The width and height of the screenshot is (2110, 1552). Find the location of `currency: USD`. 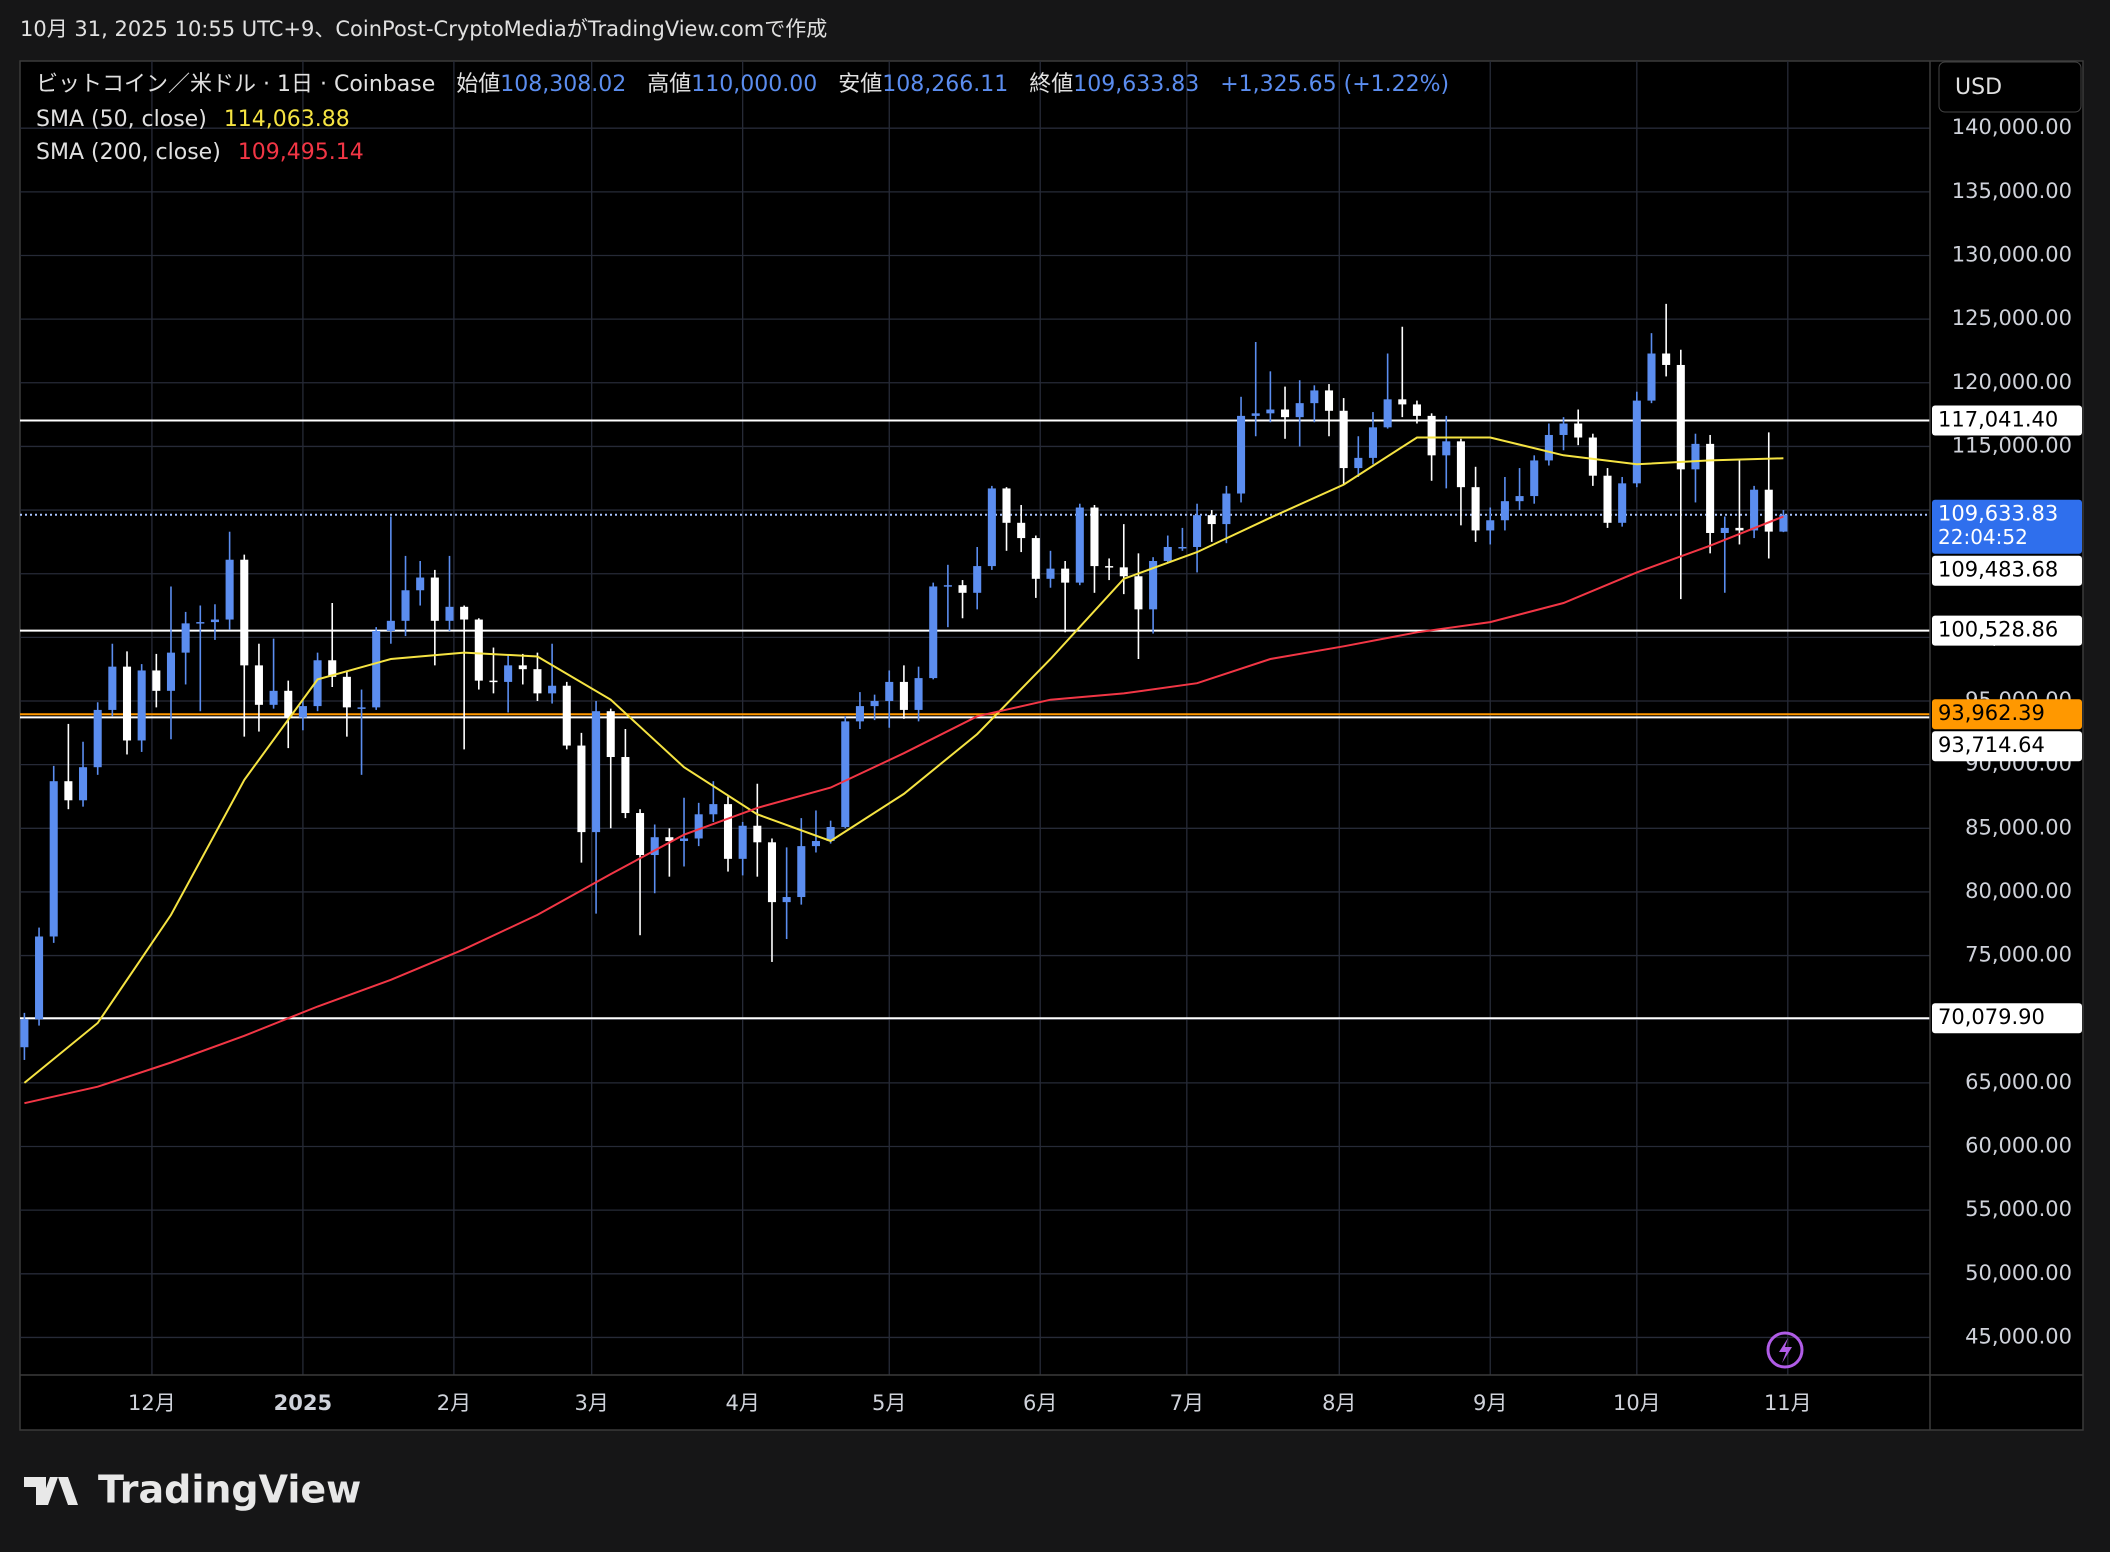

currency: USD is located at coordinates (1978, 87).